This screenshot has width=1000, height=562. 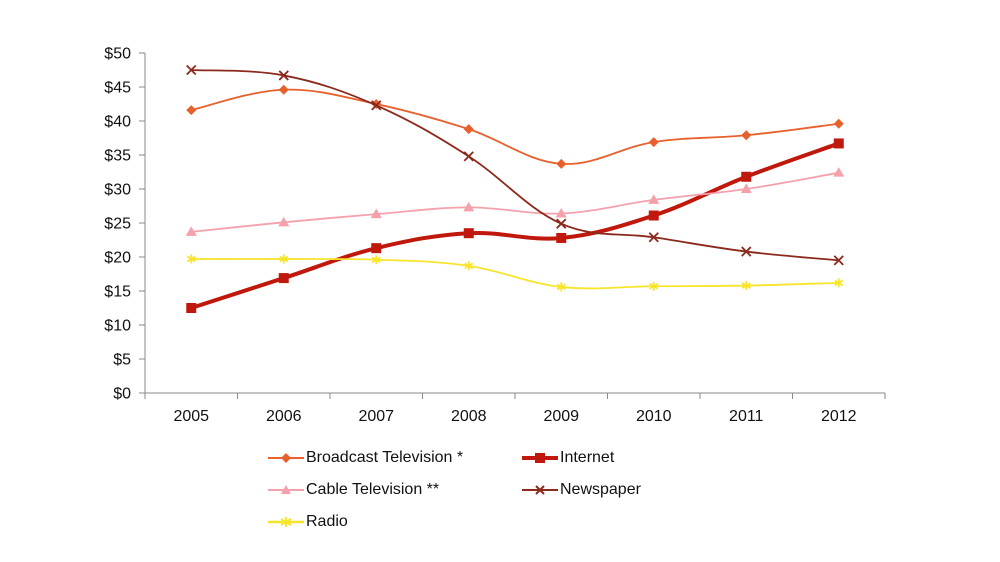 What do you see at coordinates (515, 409) in the screenshot?
I see `x-axis-ticks: 2005 2006 2007 2008 2009 2010 2011 2012` at bounding box center [515, 409].